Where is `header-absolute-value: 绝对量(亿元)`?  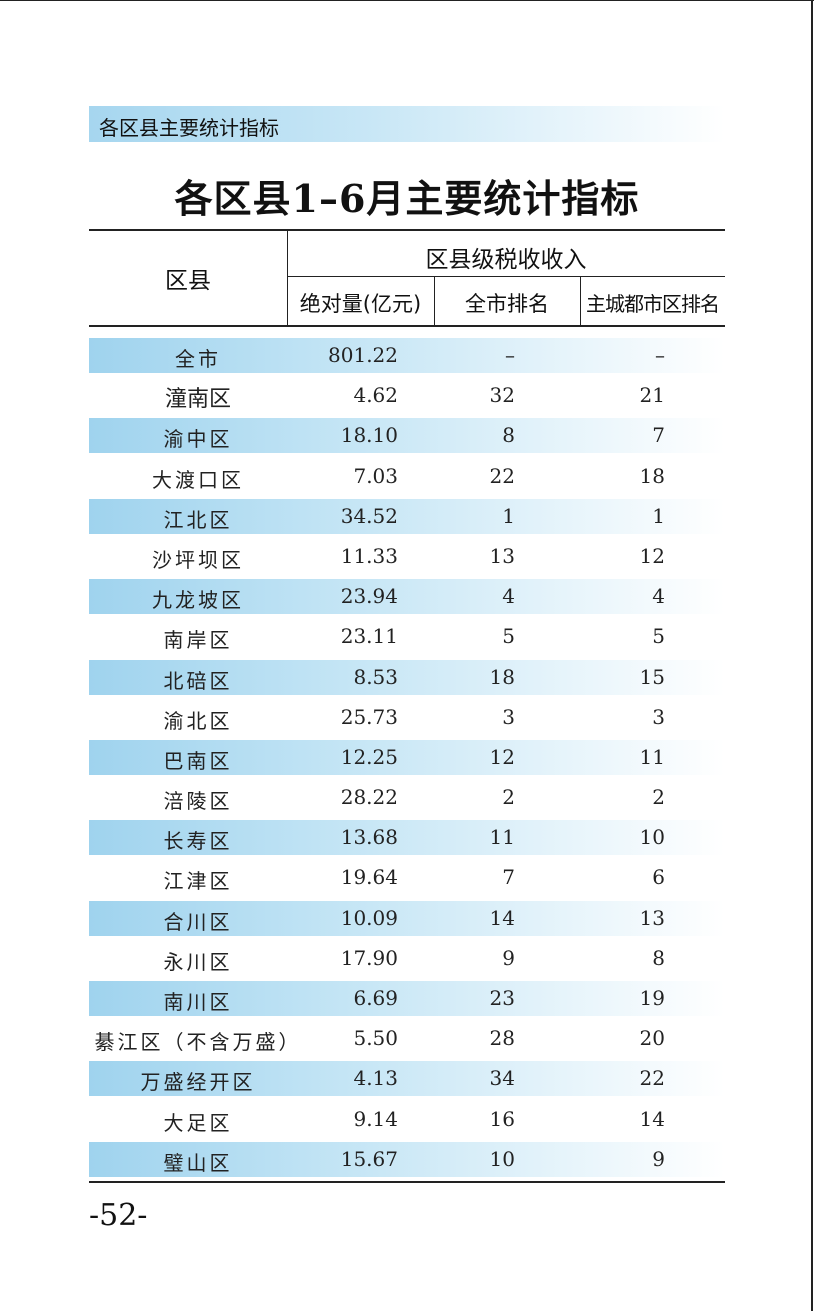
header-absolute-value: 绝对量(亿元) is located at coordinates (360, 304).